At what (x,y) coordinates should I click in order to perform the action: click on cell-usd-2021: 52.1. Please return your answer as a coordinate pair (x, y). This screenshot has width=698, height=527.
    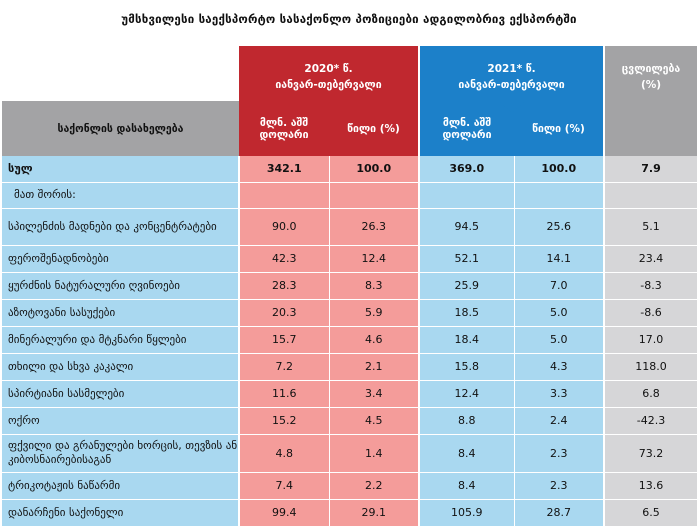
    Looking at the image, I should click on (466, 259).